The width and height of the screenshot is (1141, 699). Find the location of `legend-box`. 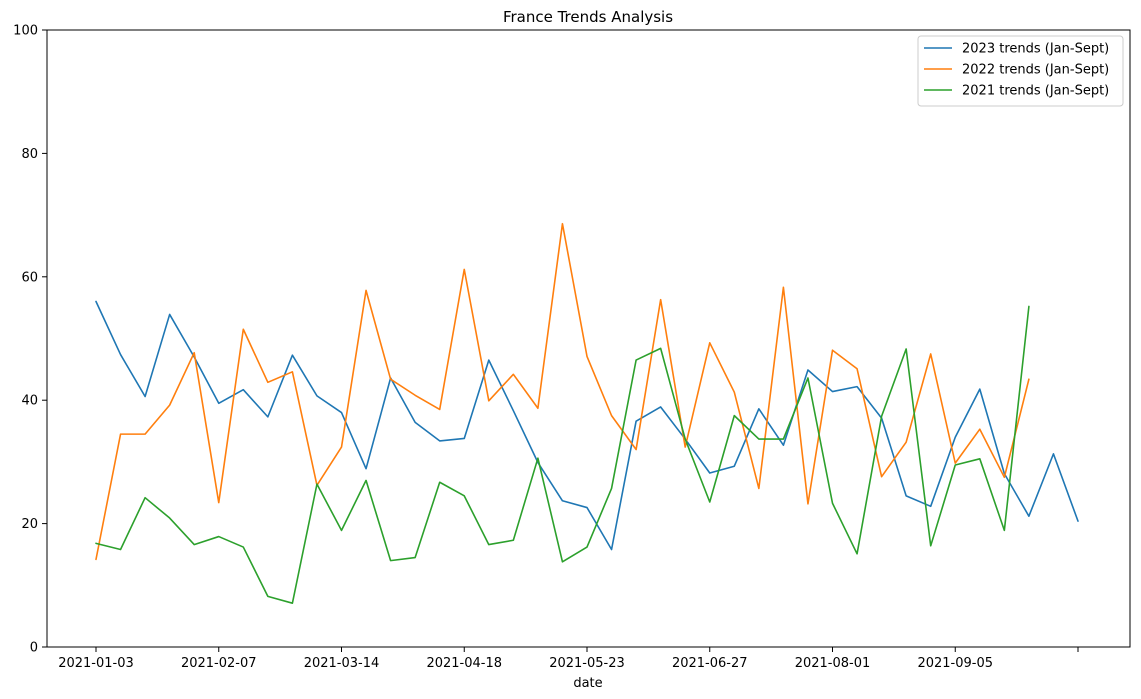

legend-box is located at coordinates (1020, 71).